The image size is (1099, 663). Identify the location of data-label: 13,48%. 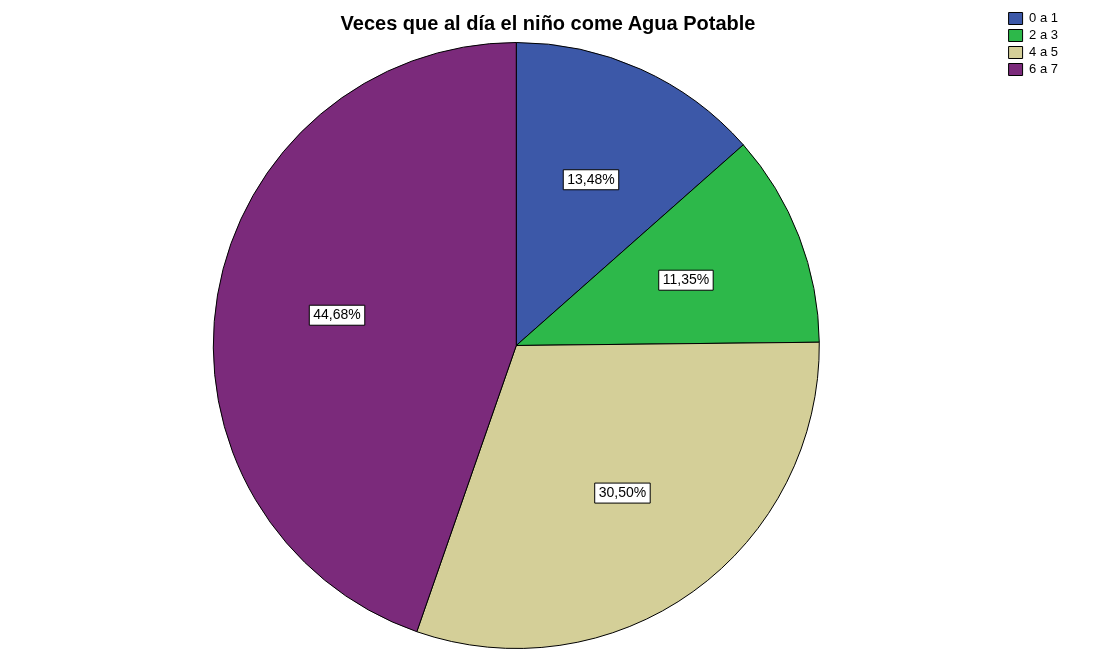
(591, 178).